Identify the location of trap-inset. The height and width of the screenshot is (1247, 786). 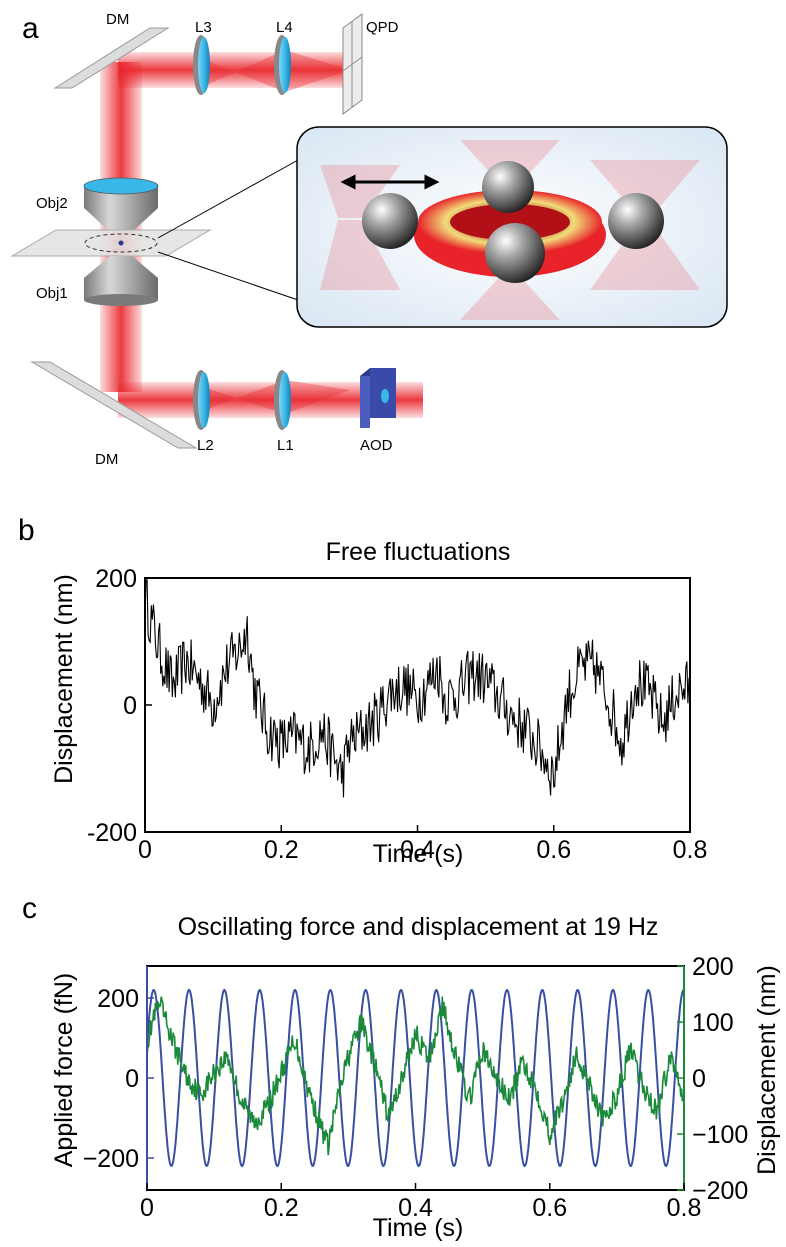
(512, 227).